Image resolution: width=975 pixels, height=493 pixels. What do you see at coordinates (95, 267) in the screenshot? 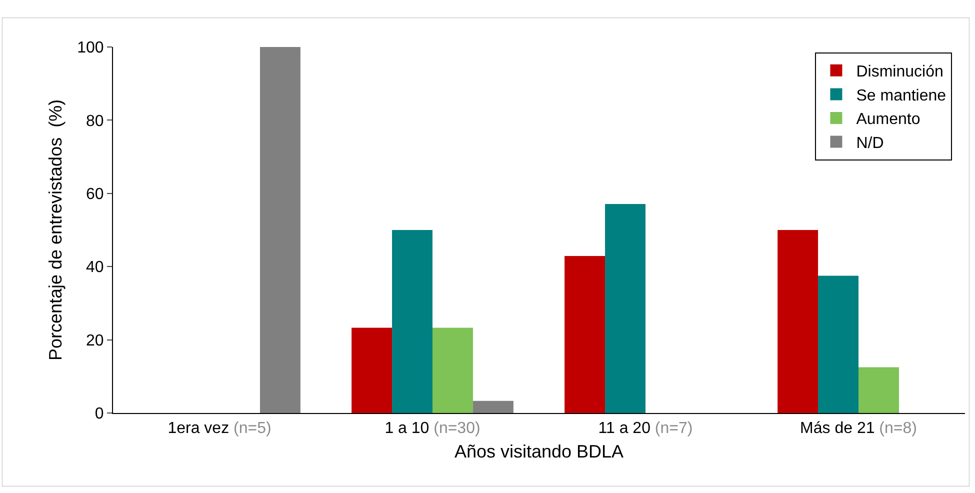
I see `y-tick-label: 40` at bounding box center [95, 267].